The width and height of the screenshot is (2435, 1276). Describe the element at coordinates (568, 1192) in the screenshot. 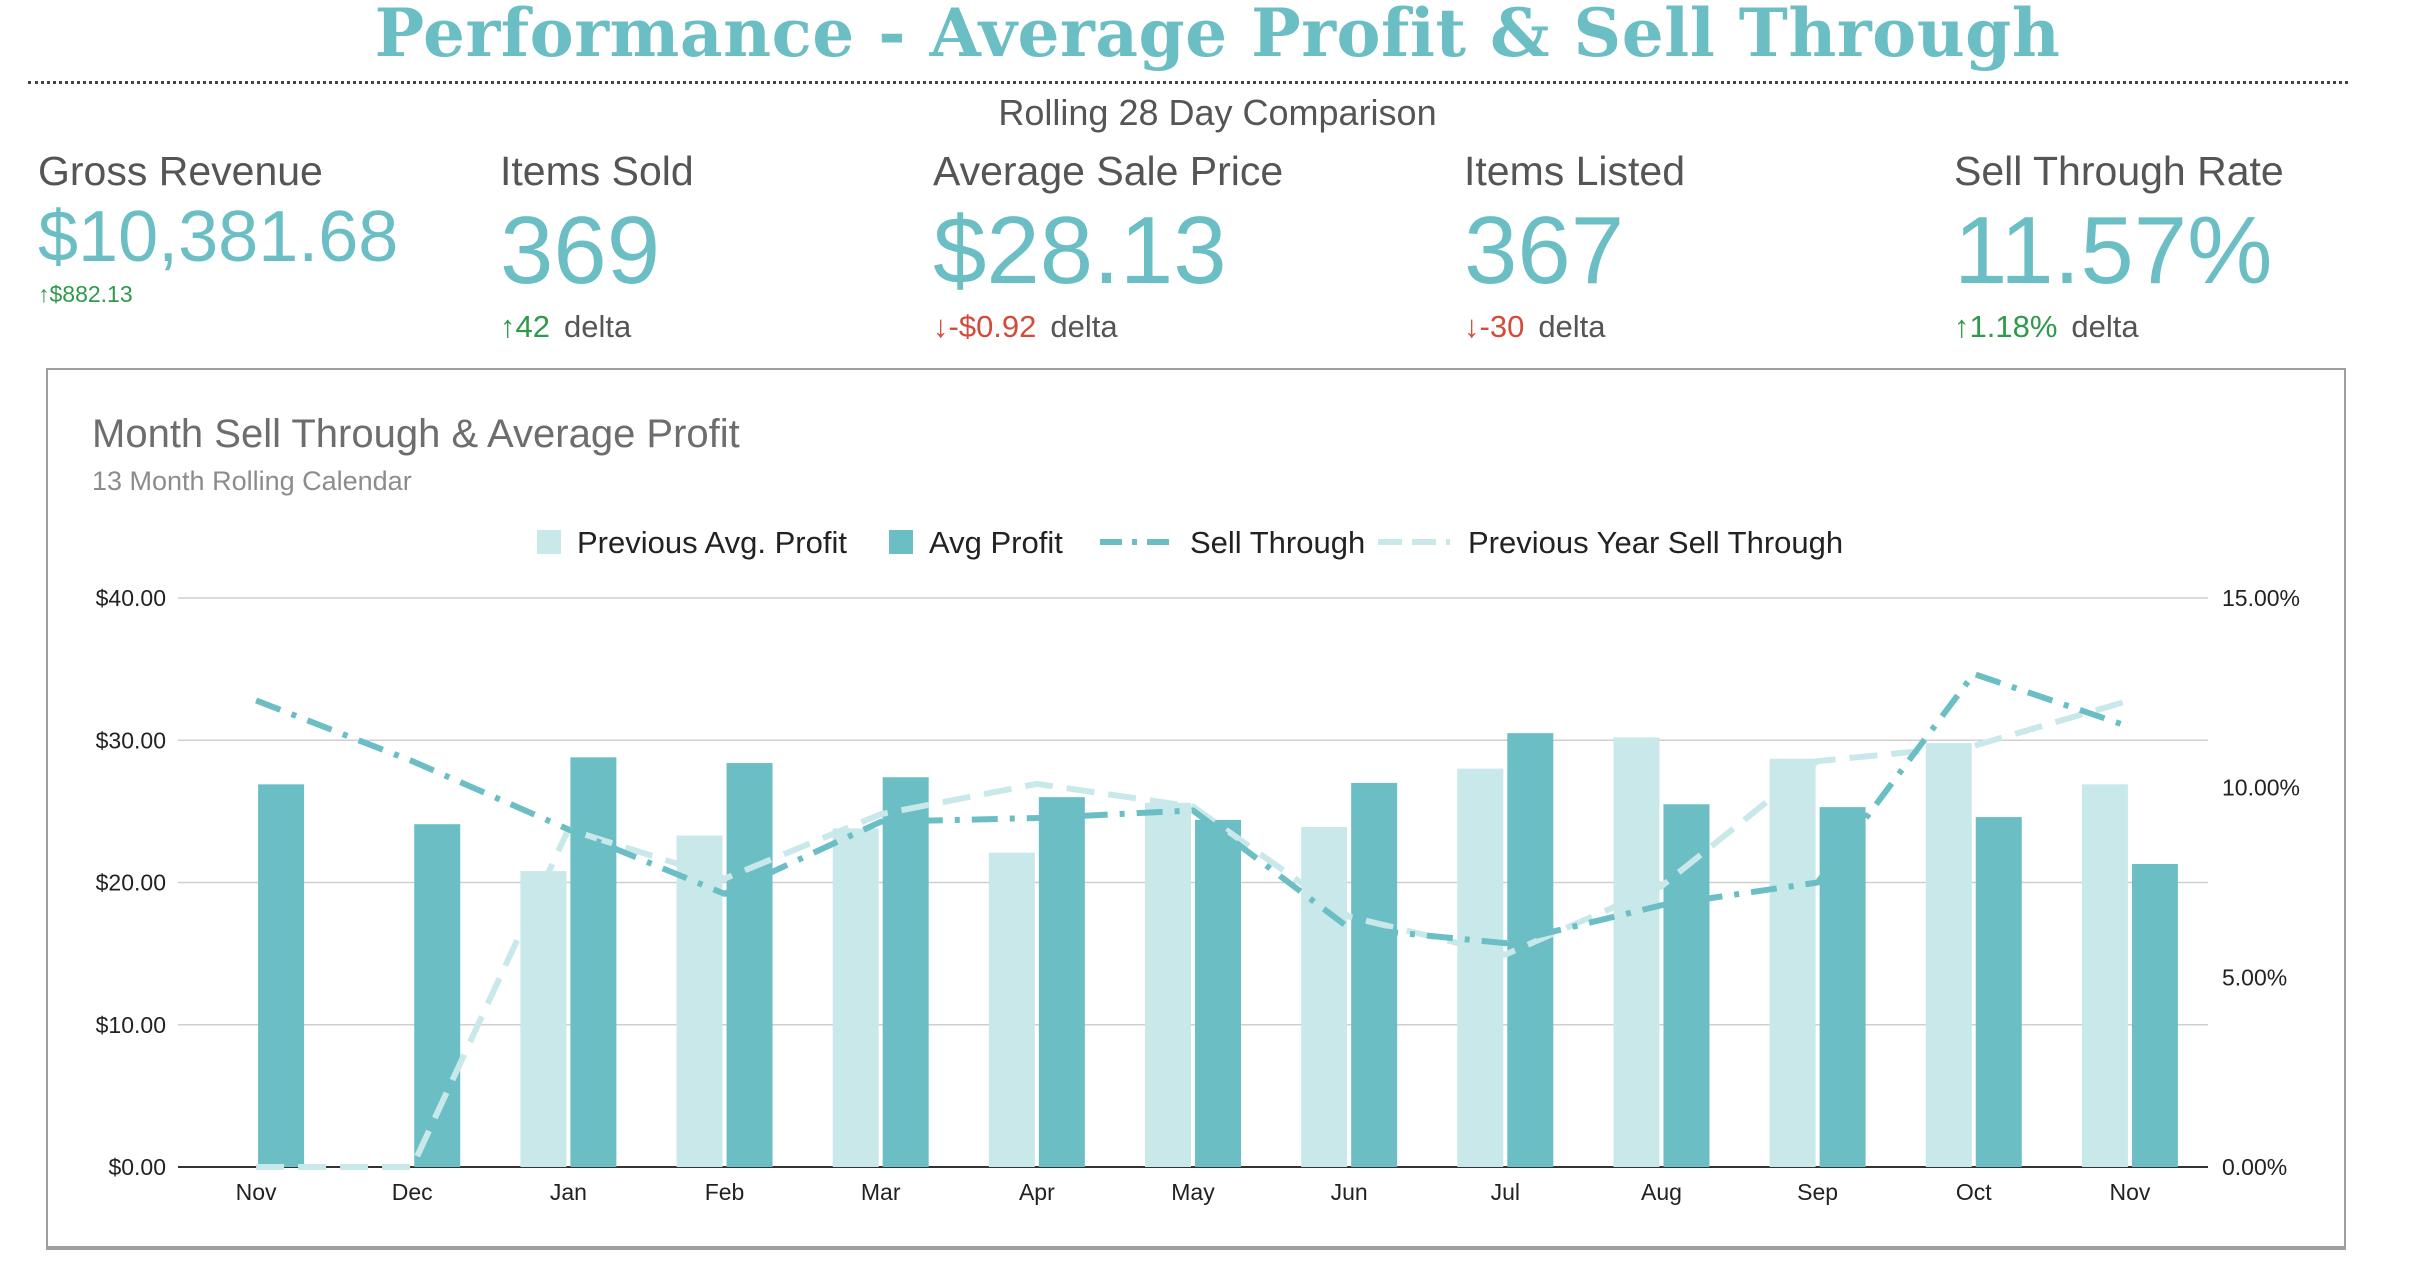

I see `x-axis-tick-label: Jan` at that location.